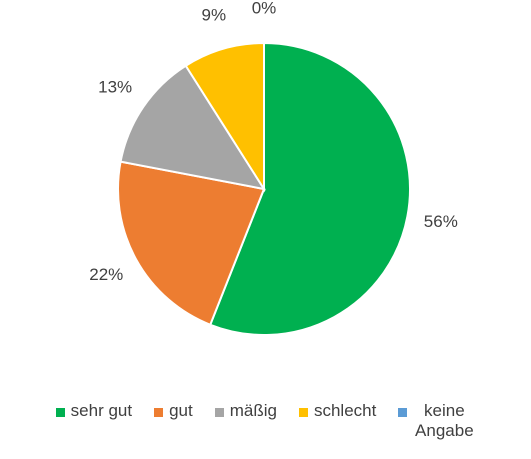  Describe the element at coordinates (444, 420) in the screenshot. I see `legend-label: keine Angabe` at that location.